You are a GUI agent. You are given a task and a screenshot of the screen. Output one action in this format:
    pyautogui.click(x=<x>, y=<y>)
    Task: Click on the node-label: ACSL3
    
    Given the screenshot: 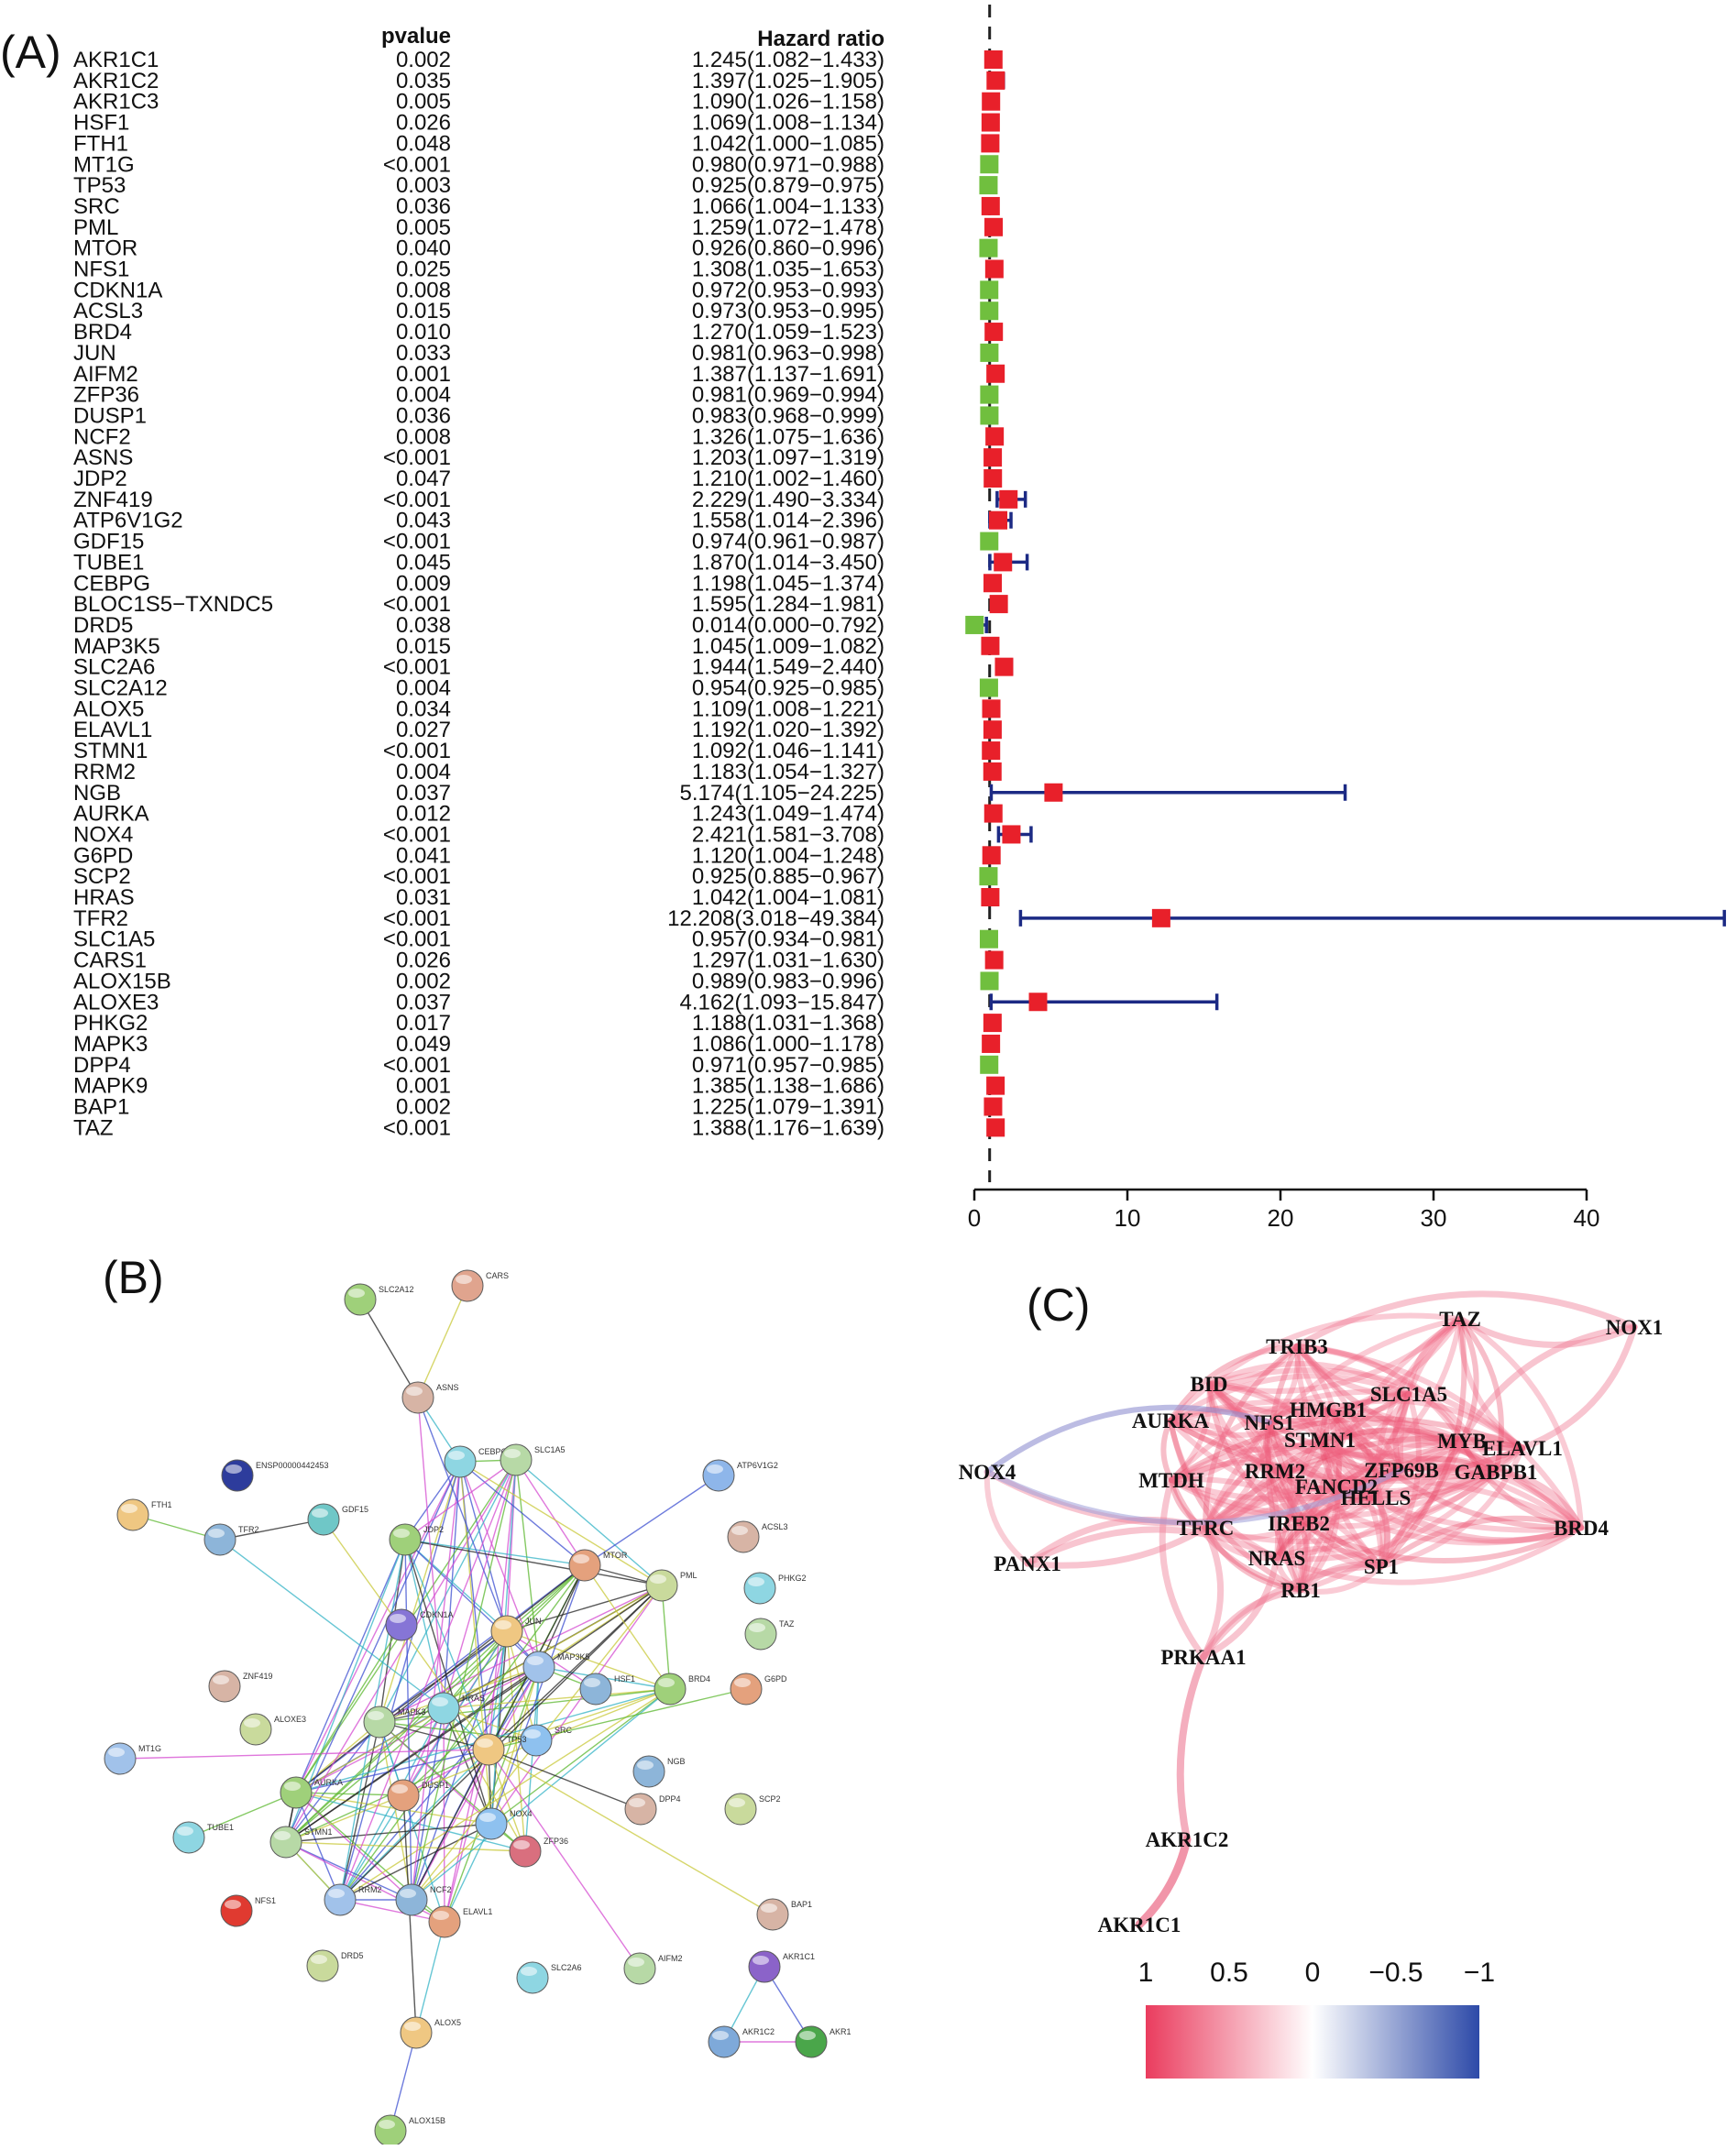 What is the action you would take?
    pyautogui.click(x=775, y=1526)
    